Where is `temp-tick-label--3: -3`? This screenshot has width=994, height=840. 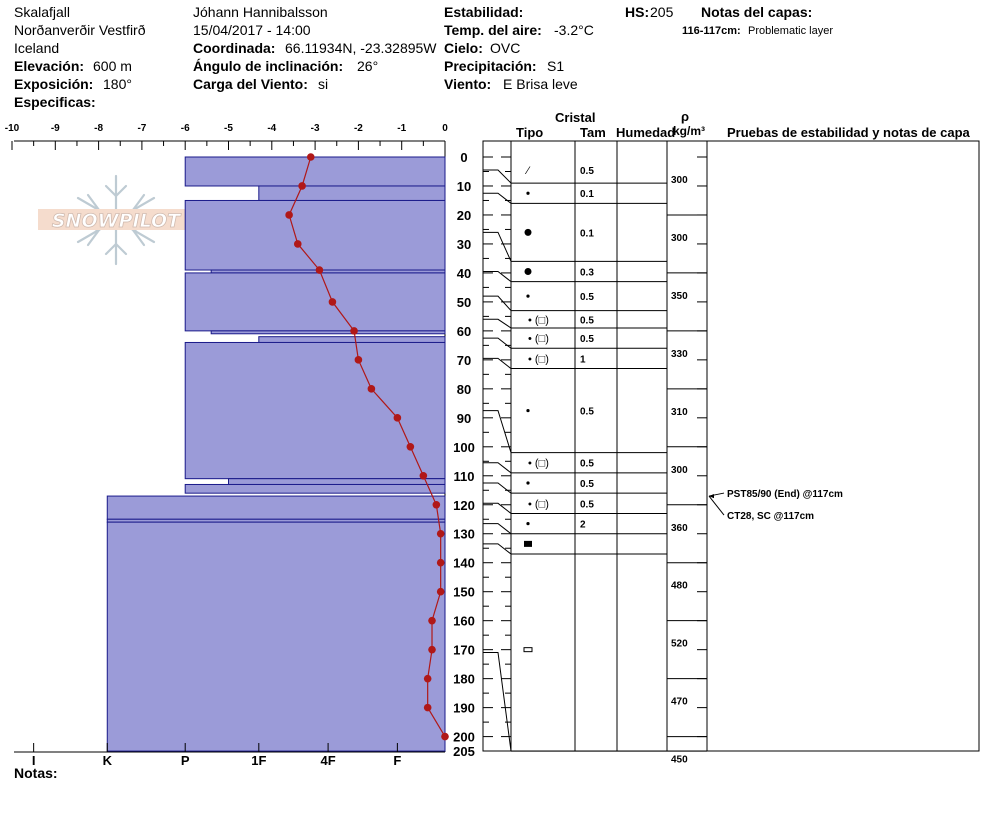
temp-tick-label--3: -3 is located at coordinates (315, 128).